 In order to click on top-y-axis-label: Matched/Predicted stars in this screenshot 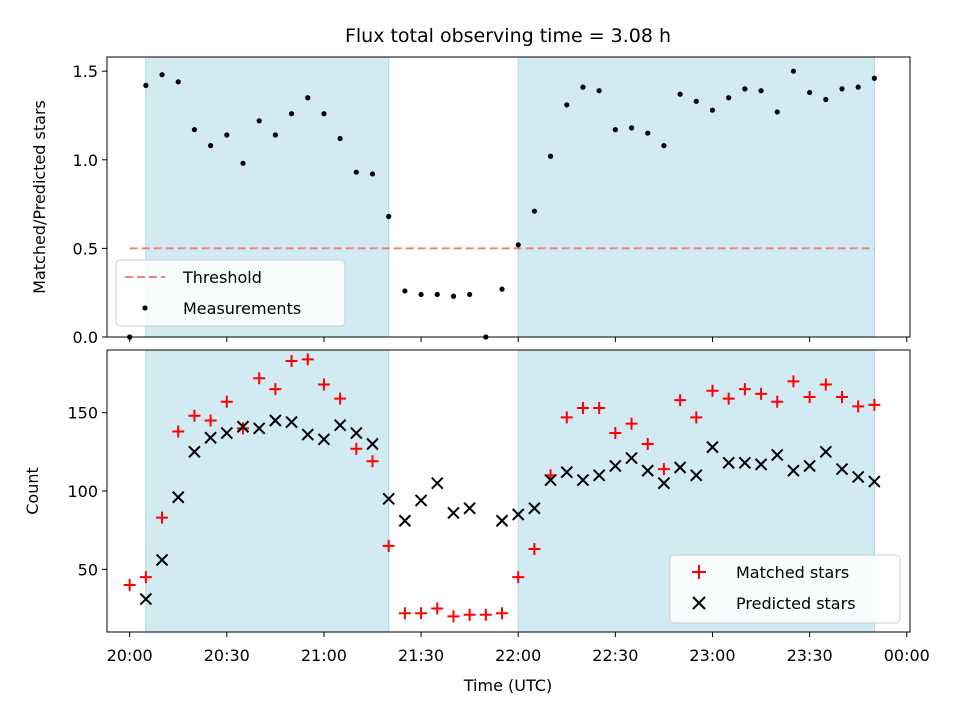, I will do `click(39, 197)`.